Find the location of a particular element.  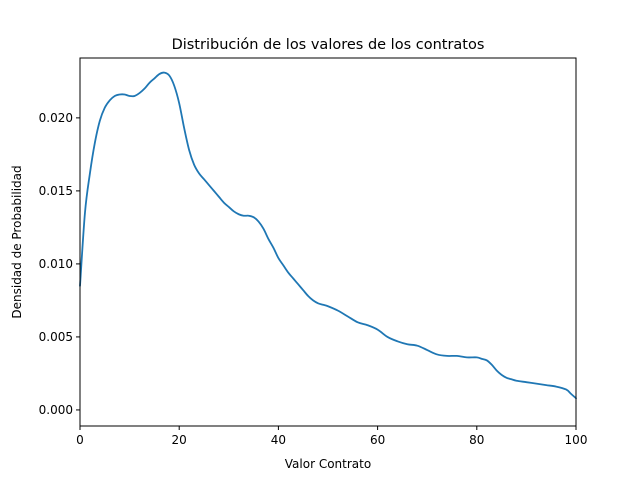

y-tick-label: 0.020 is located at coordinates (56, 118).